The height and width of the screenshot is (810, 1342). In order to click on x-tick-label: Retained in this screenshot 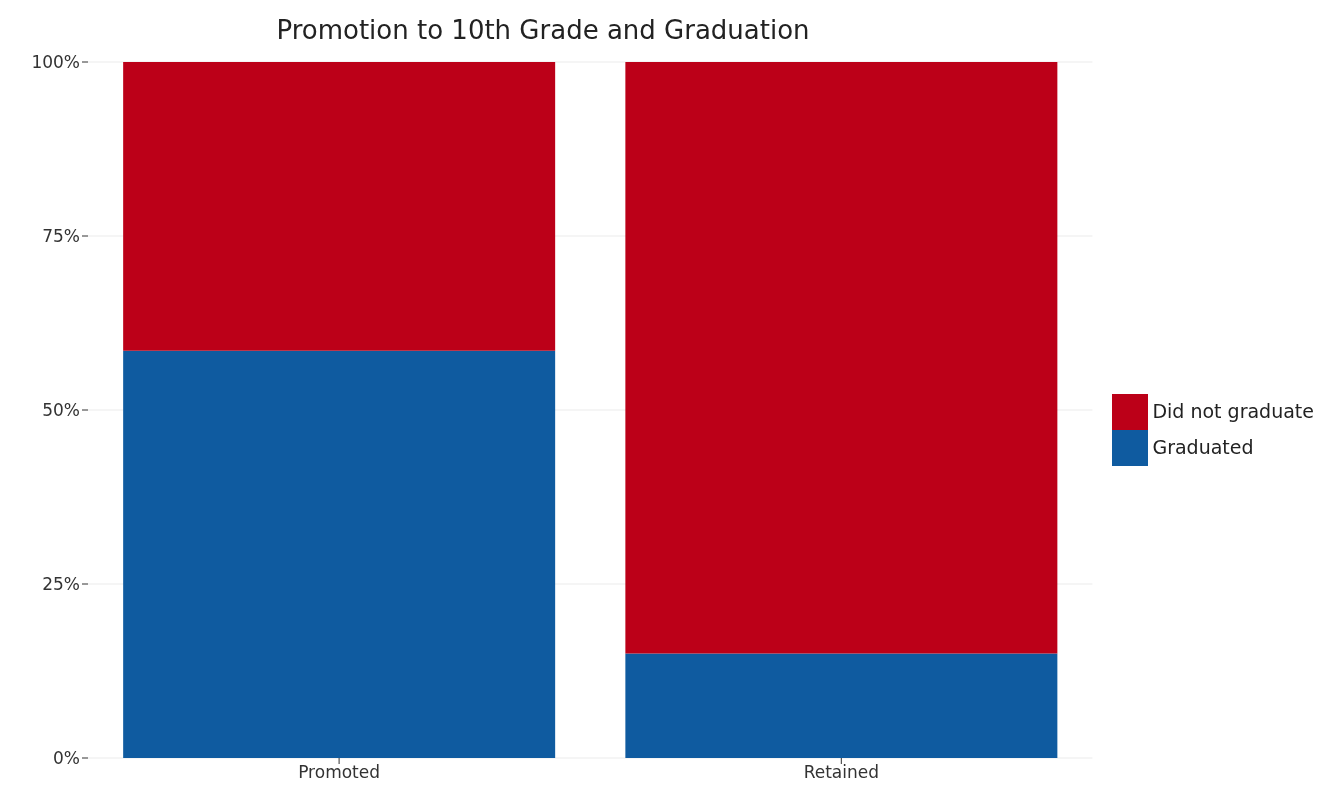, I will do `click(841, 772)`.